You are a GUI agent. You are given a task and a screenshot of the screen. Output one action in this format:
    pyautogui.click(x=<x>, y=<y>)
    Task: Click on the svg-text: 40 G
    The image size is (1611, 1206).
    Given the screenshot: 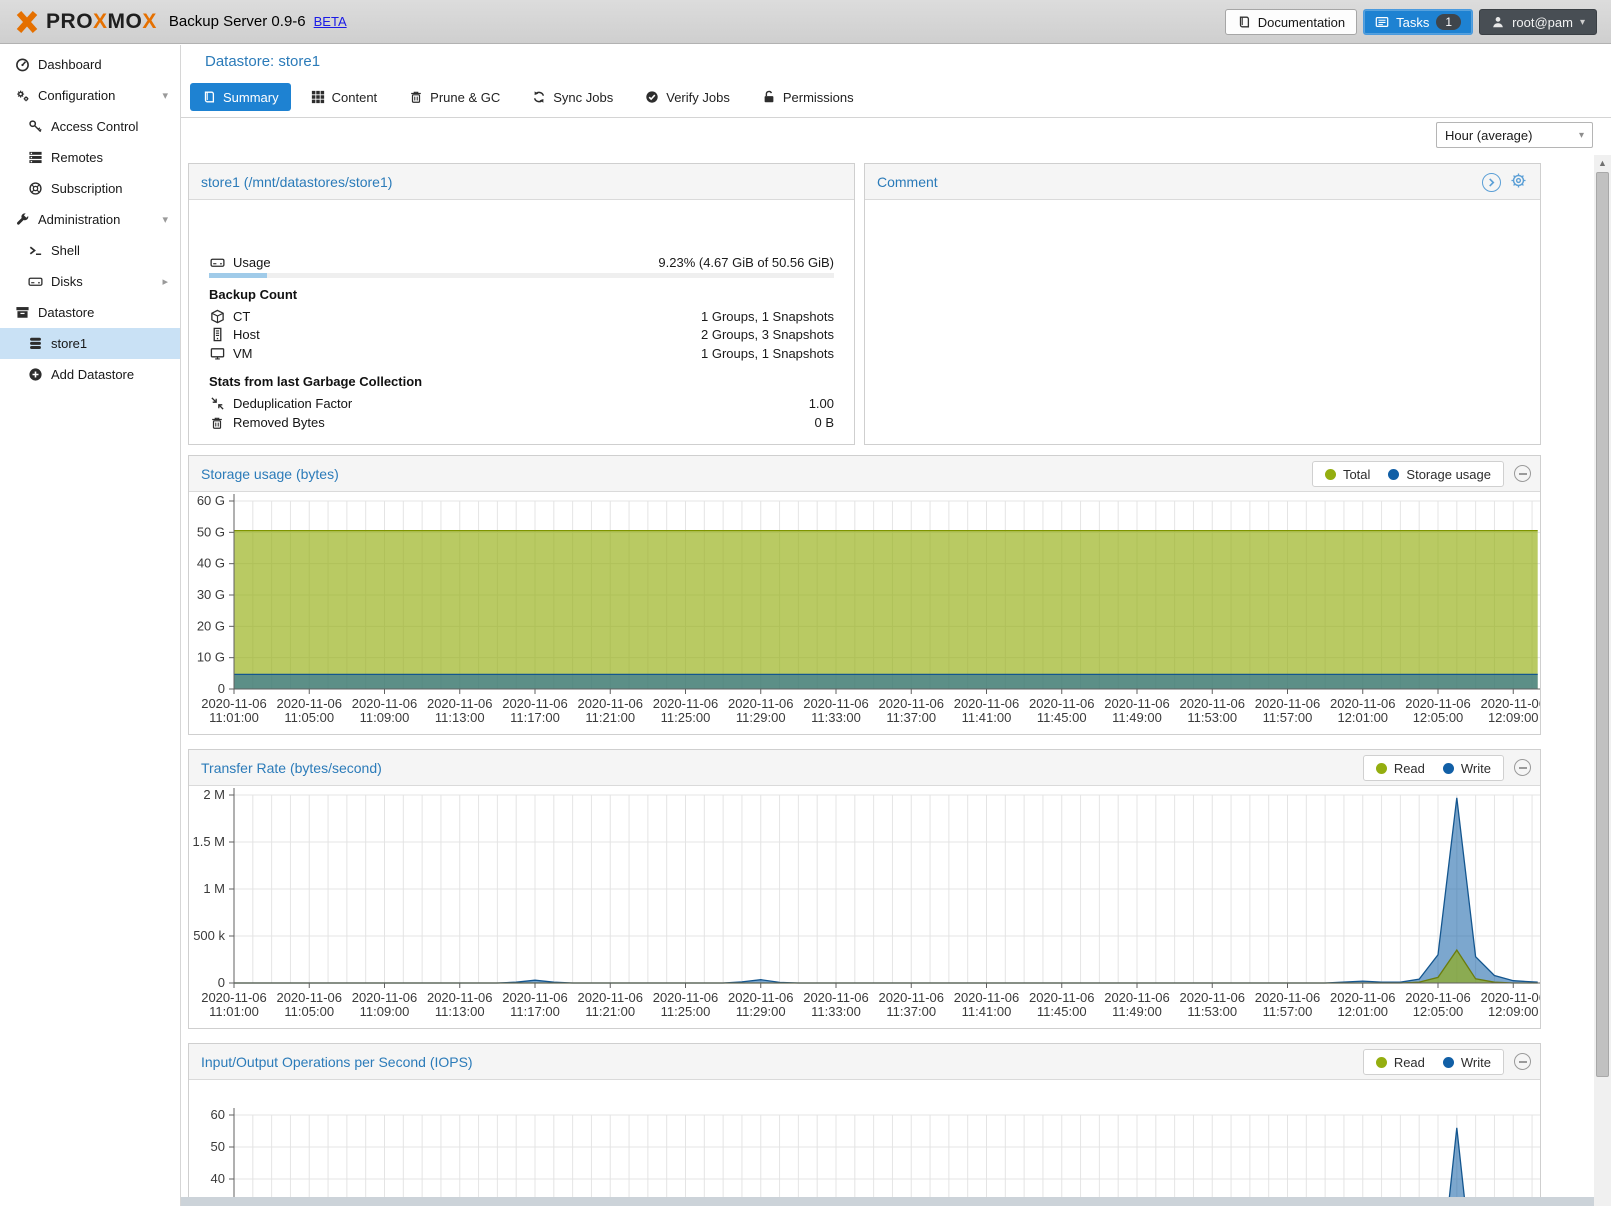 What is the action you would take?
    pyautogui.click(x=211, y=563)
    